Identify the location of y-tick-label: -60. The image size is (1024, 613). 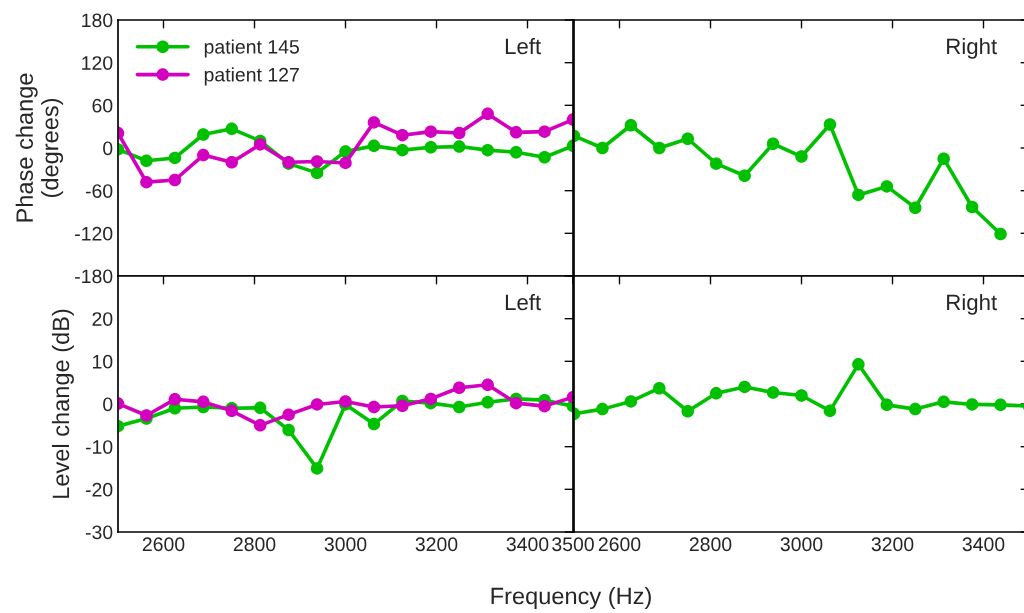
(99, 191).